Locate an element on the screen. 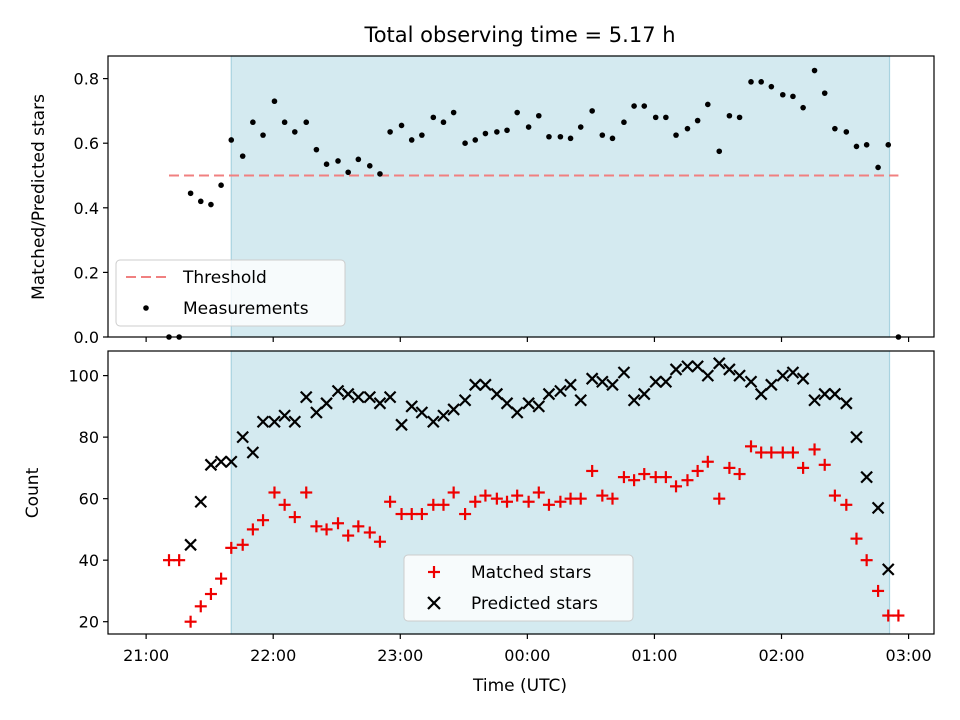 The width and height of the screenshot is (960, 720). top-y-ticks: 0.0 0.2 0.4 0.6 0.8 is located at coordinates (91, 208).